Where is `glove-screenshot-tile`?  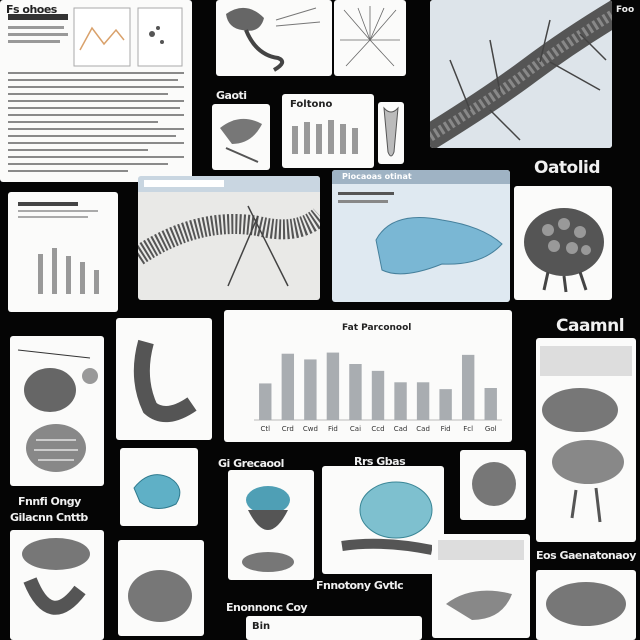
glove-screenshot-tile is located at coordinates (421, 236).